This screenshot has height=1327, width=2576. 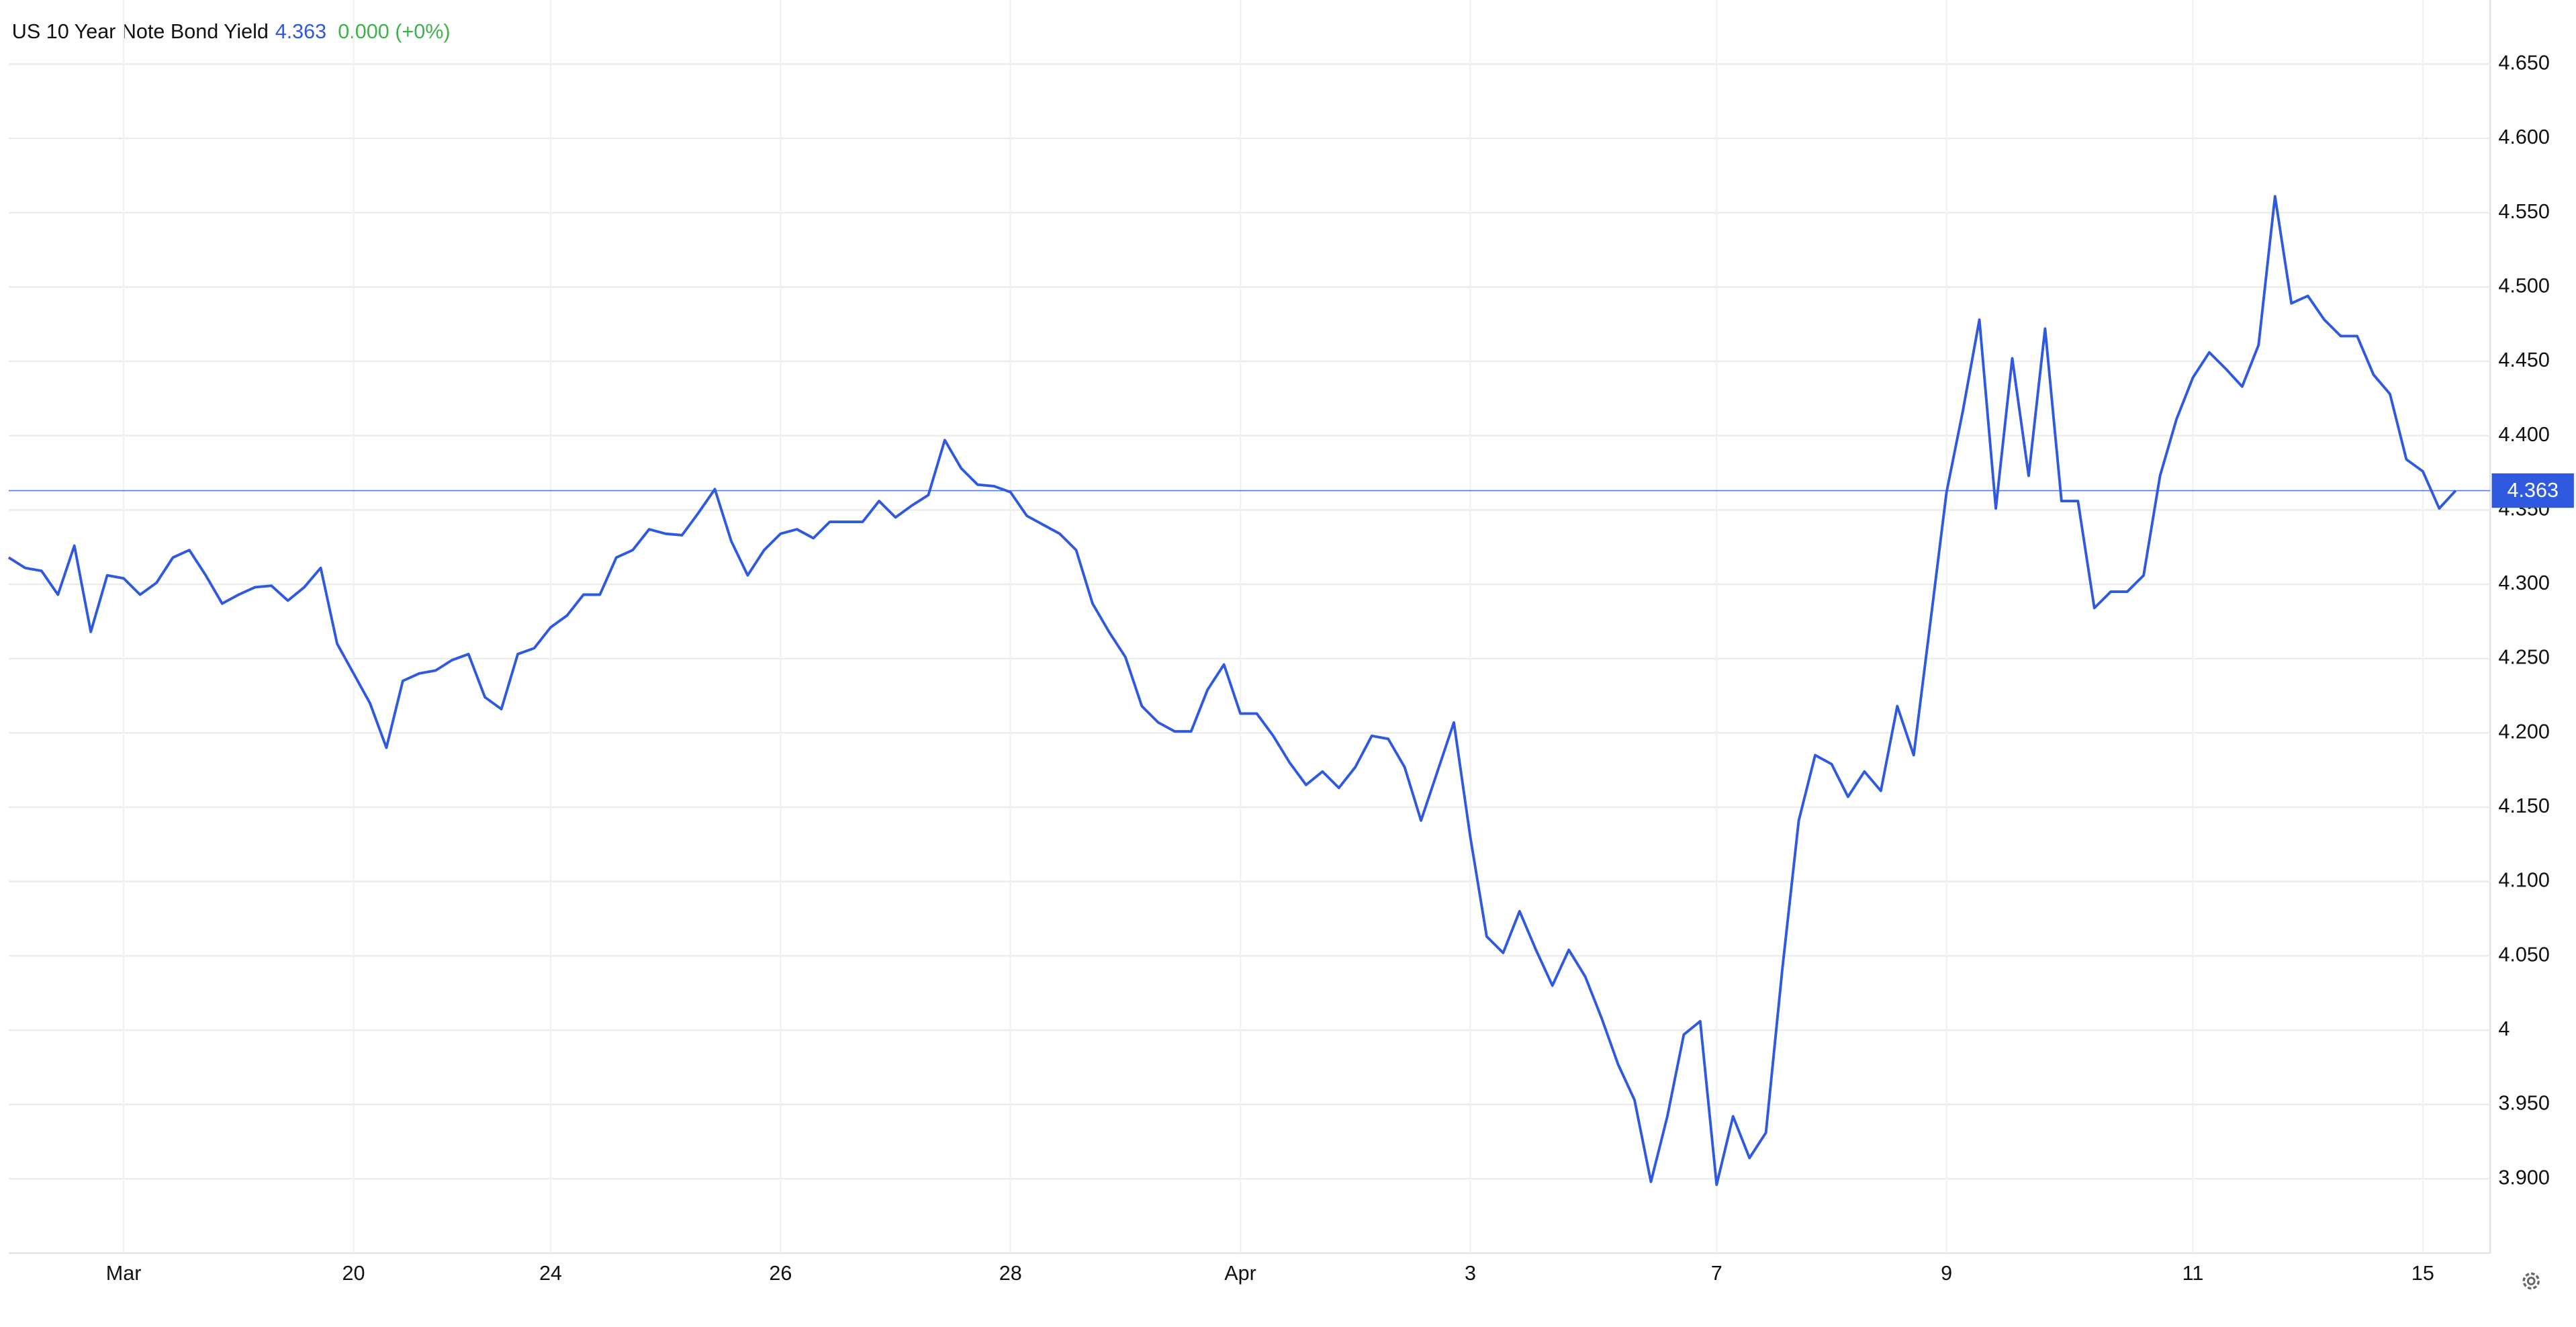 I want to click on x-tick-label: 28, so click(x=1010, y=1273).